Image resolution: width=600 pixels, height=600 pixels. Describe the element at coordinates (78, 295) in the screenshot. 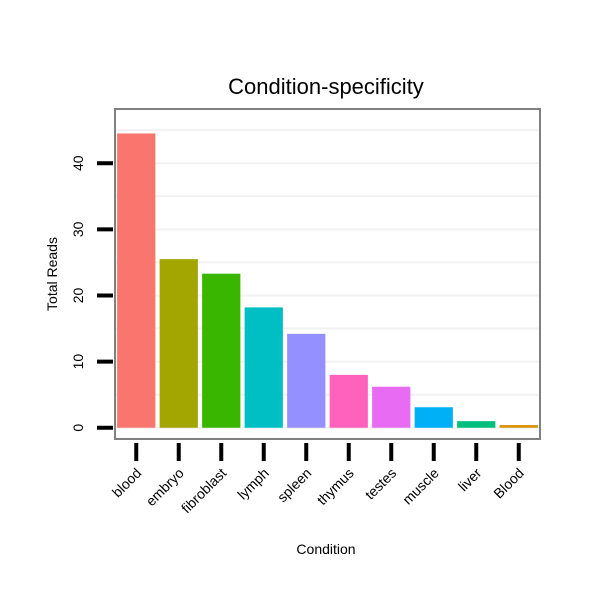

I see `y-tick-label: 20` at that location.